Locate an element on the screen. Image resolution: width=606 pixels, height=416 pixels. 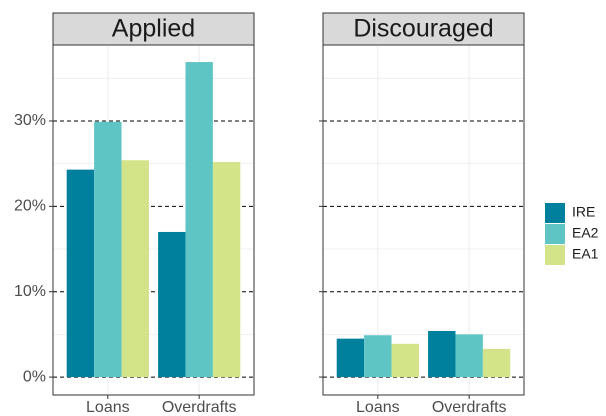
panel-title: Applied is located at coordinates (153, 29).